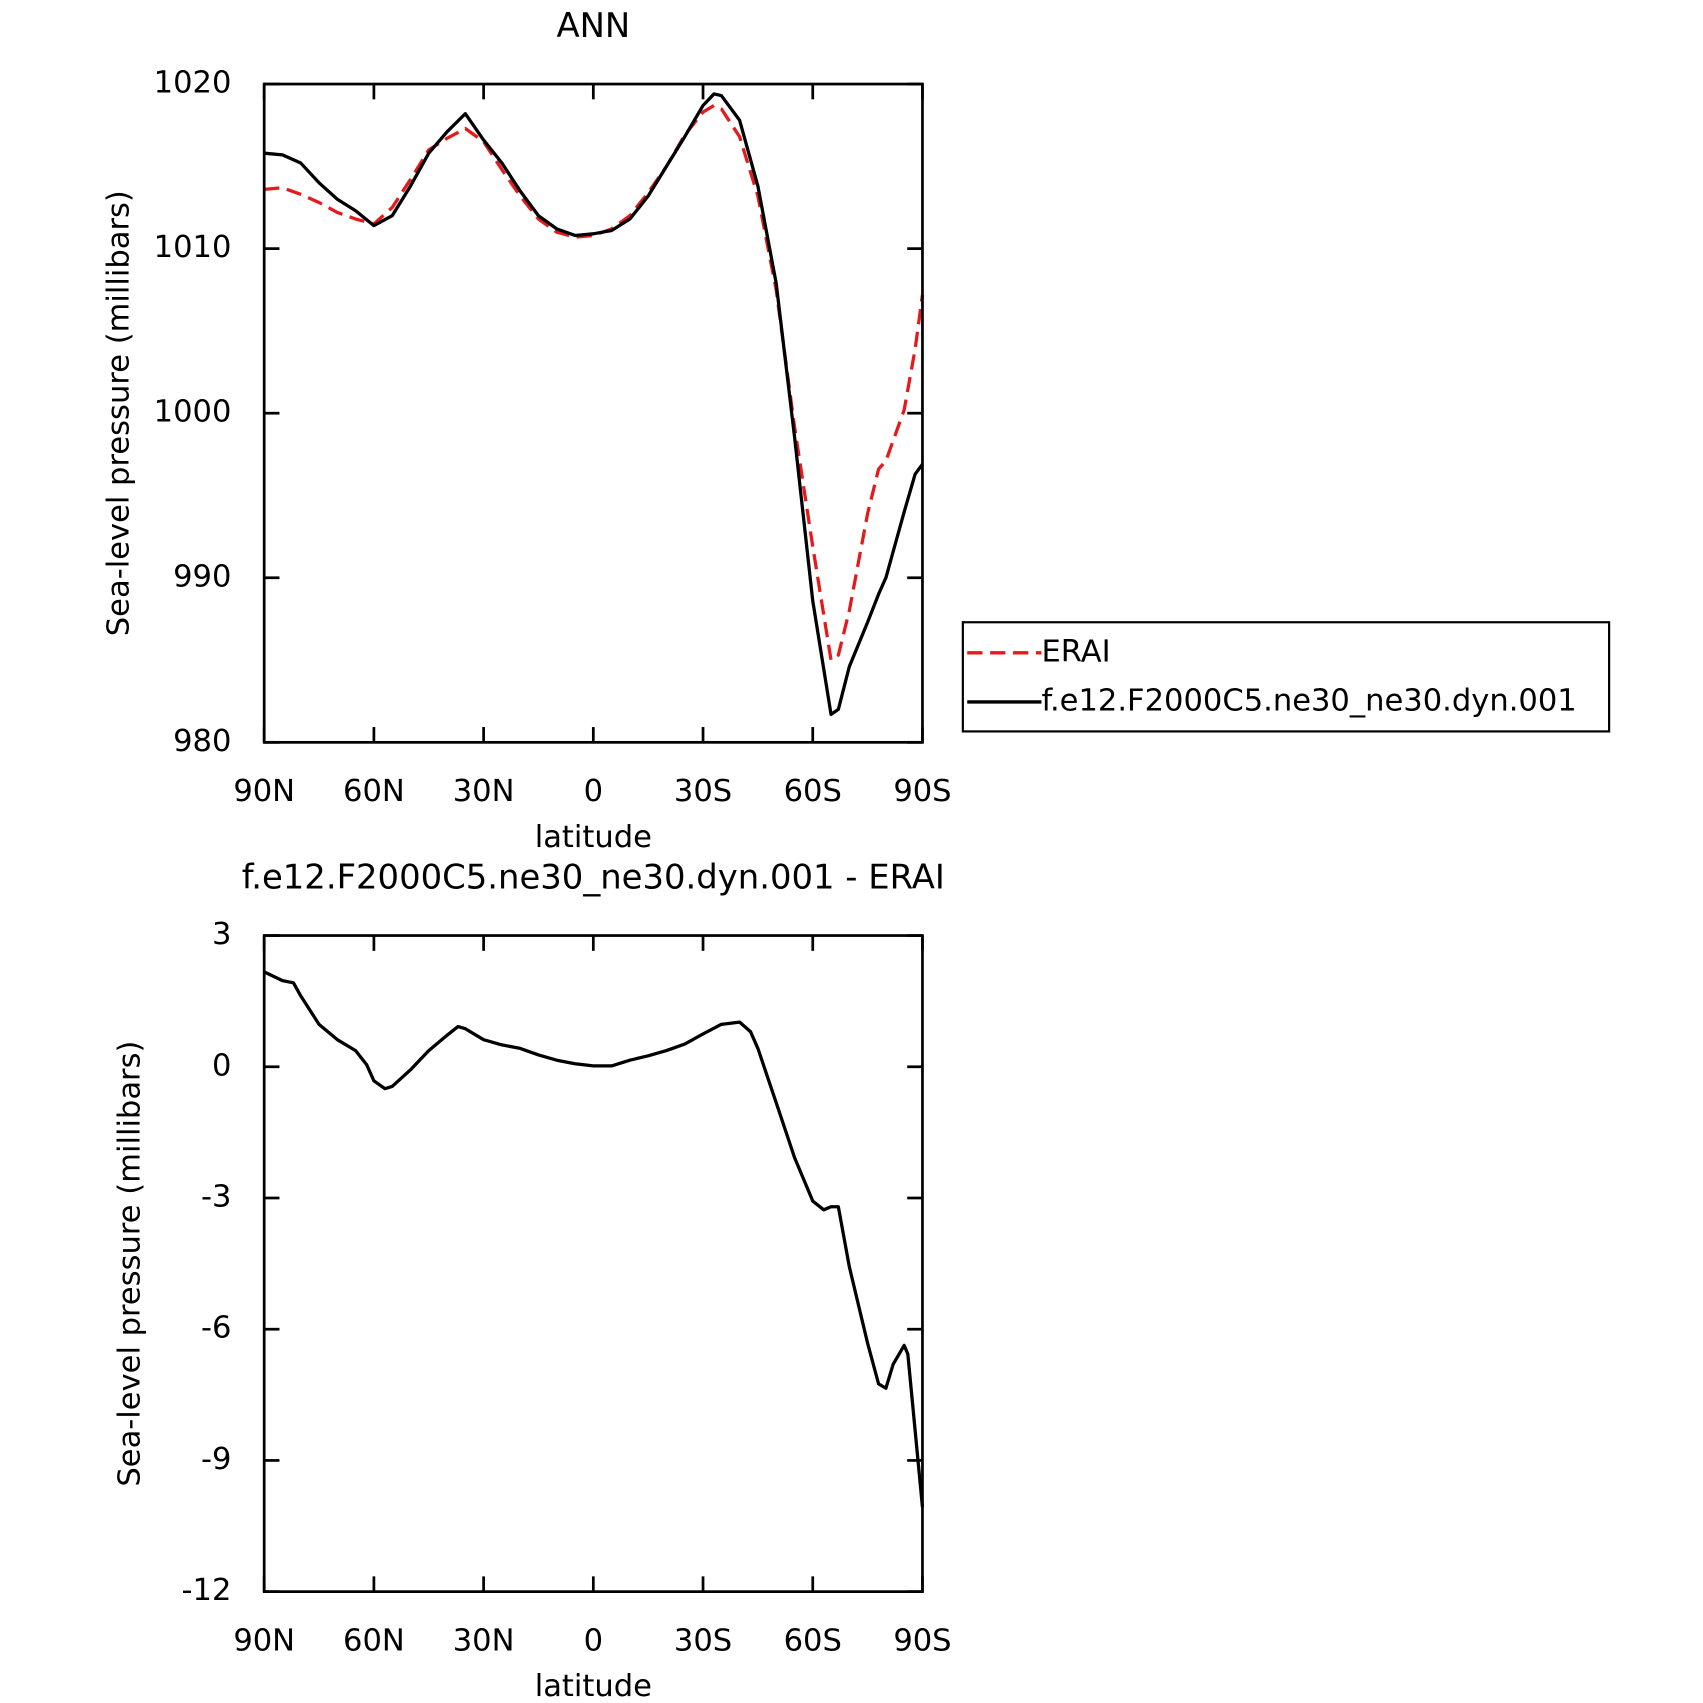 The image size is (1703, 1703). Describe the element at coordinates (1286, 677) in the screenshot. I see `legend-box` at that location.